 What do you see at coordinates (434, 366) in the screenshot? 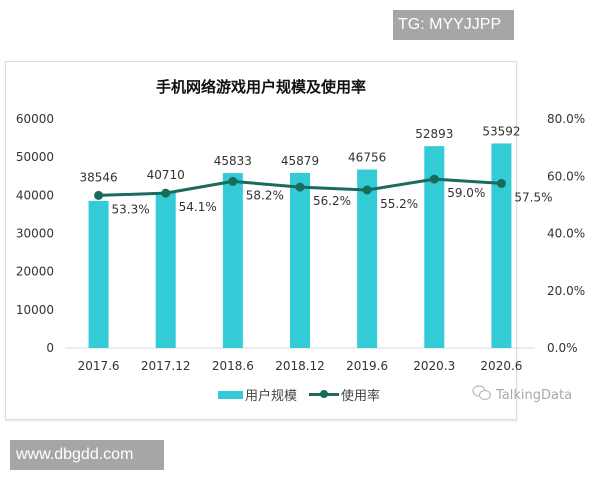
I see `x-tick: 2020.3` at bounding box center [434, 366].